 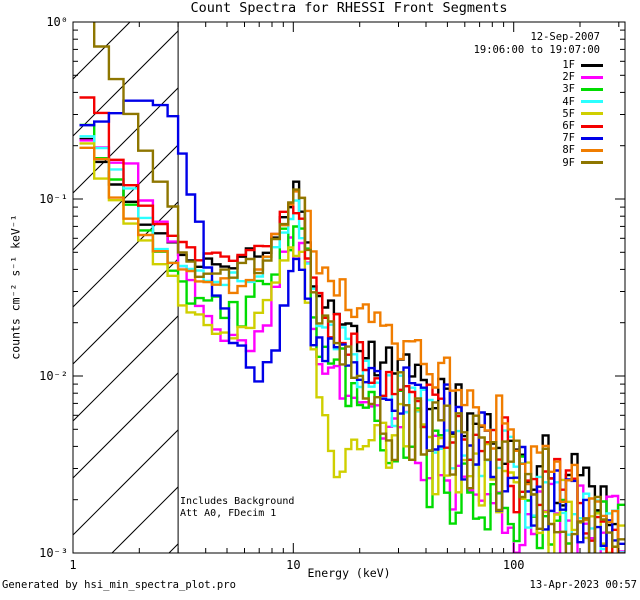 I want to click on legend-label: 2F, so click(x=568, y=77).